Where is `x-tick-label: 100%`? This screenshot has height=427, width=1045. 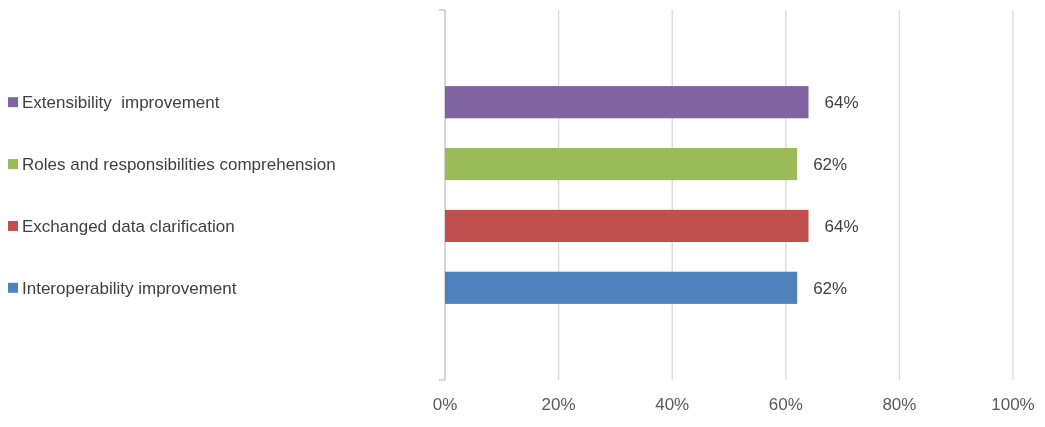 x-tick-label: 100% is located at coordinates (1013, 404).